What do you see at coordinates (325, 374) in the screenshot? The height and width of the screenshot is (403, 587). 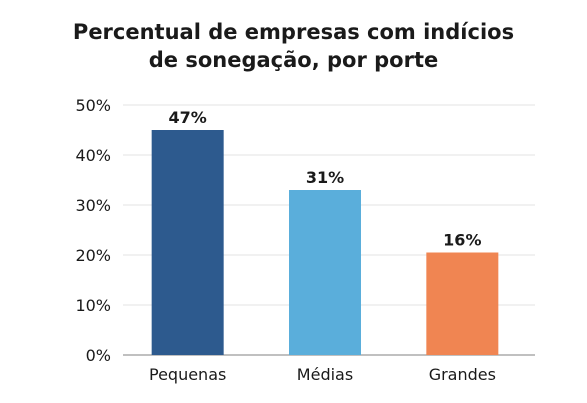 I see `category-label: Médias` at bounding box center [325, 374].